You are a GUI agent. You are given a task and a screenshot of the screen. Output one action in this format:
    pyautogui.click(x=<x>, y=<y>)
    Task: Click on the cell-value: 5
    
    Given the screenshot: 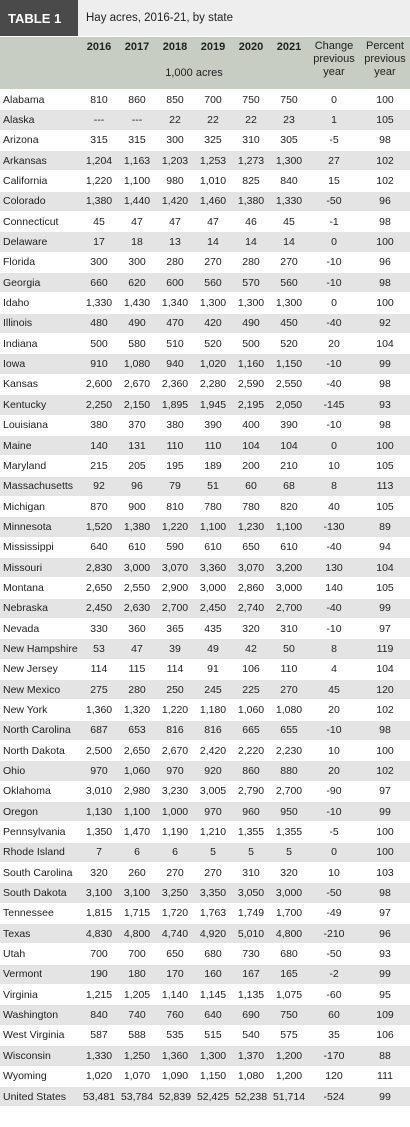 What is the action you would take?
    pyautogui.click(x=289, y=852)
    